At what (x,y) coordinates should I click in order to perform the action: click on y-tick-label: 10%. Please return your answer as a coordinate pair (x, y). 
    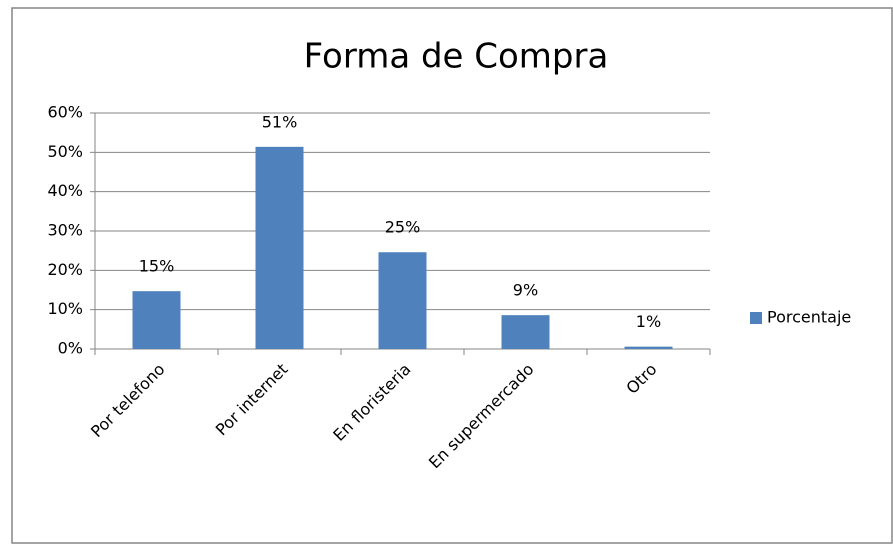
    Looking at the image, I should click on (65, 308).